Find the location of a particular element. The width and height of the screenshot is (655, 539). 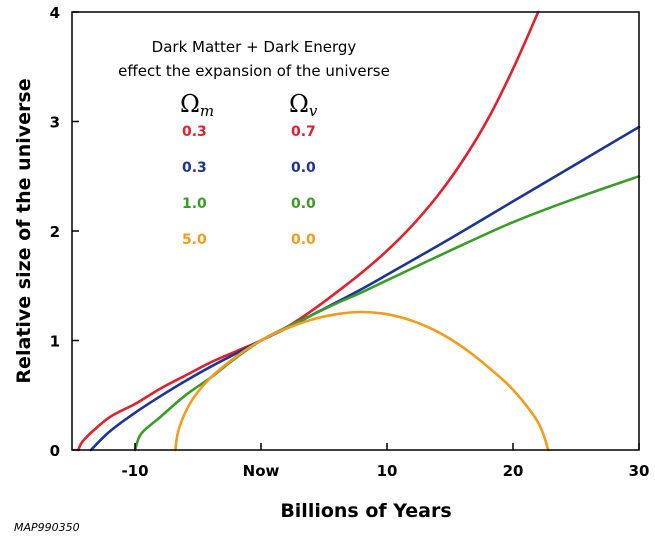

legend-header-omega-m: Ωm is located at coordinates (197, 105).